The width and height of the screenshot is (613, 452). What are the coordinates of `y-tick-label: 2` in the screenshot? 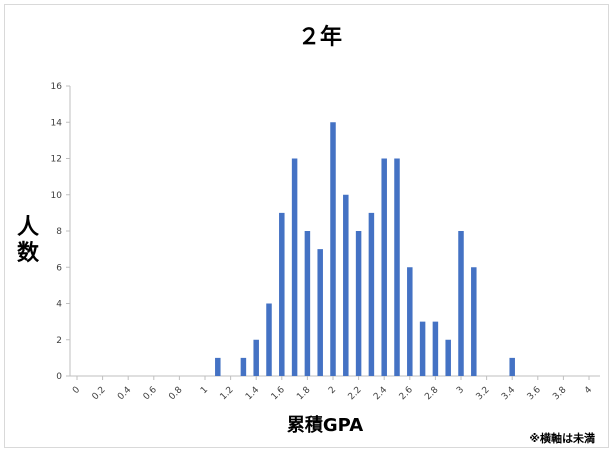 It's located at (59, 341).